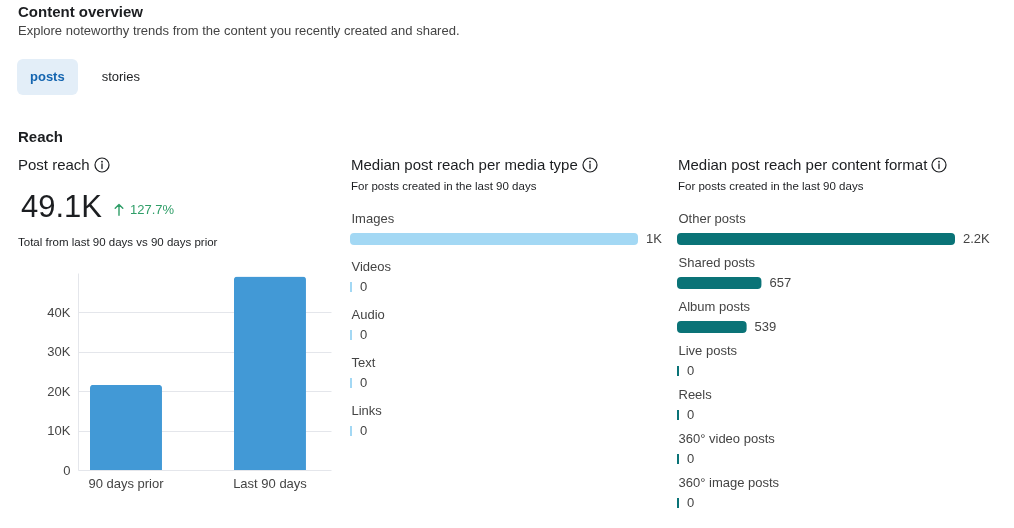  What do you see at coordinates (59, 391) in the screenshot?
I see `y-tick-label: 20K` at bounding box center [59, 391].